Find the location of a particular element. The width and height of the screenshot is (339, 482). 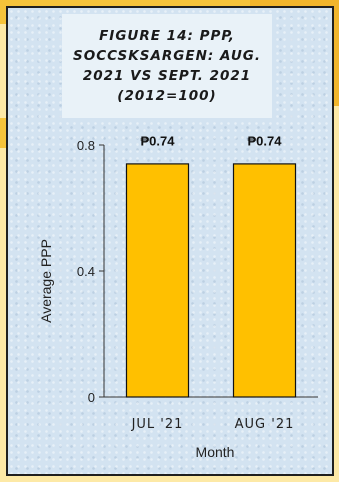

data-labels: ₱0.74 ₱0.74 is located at coordinates (212, 141).